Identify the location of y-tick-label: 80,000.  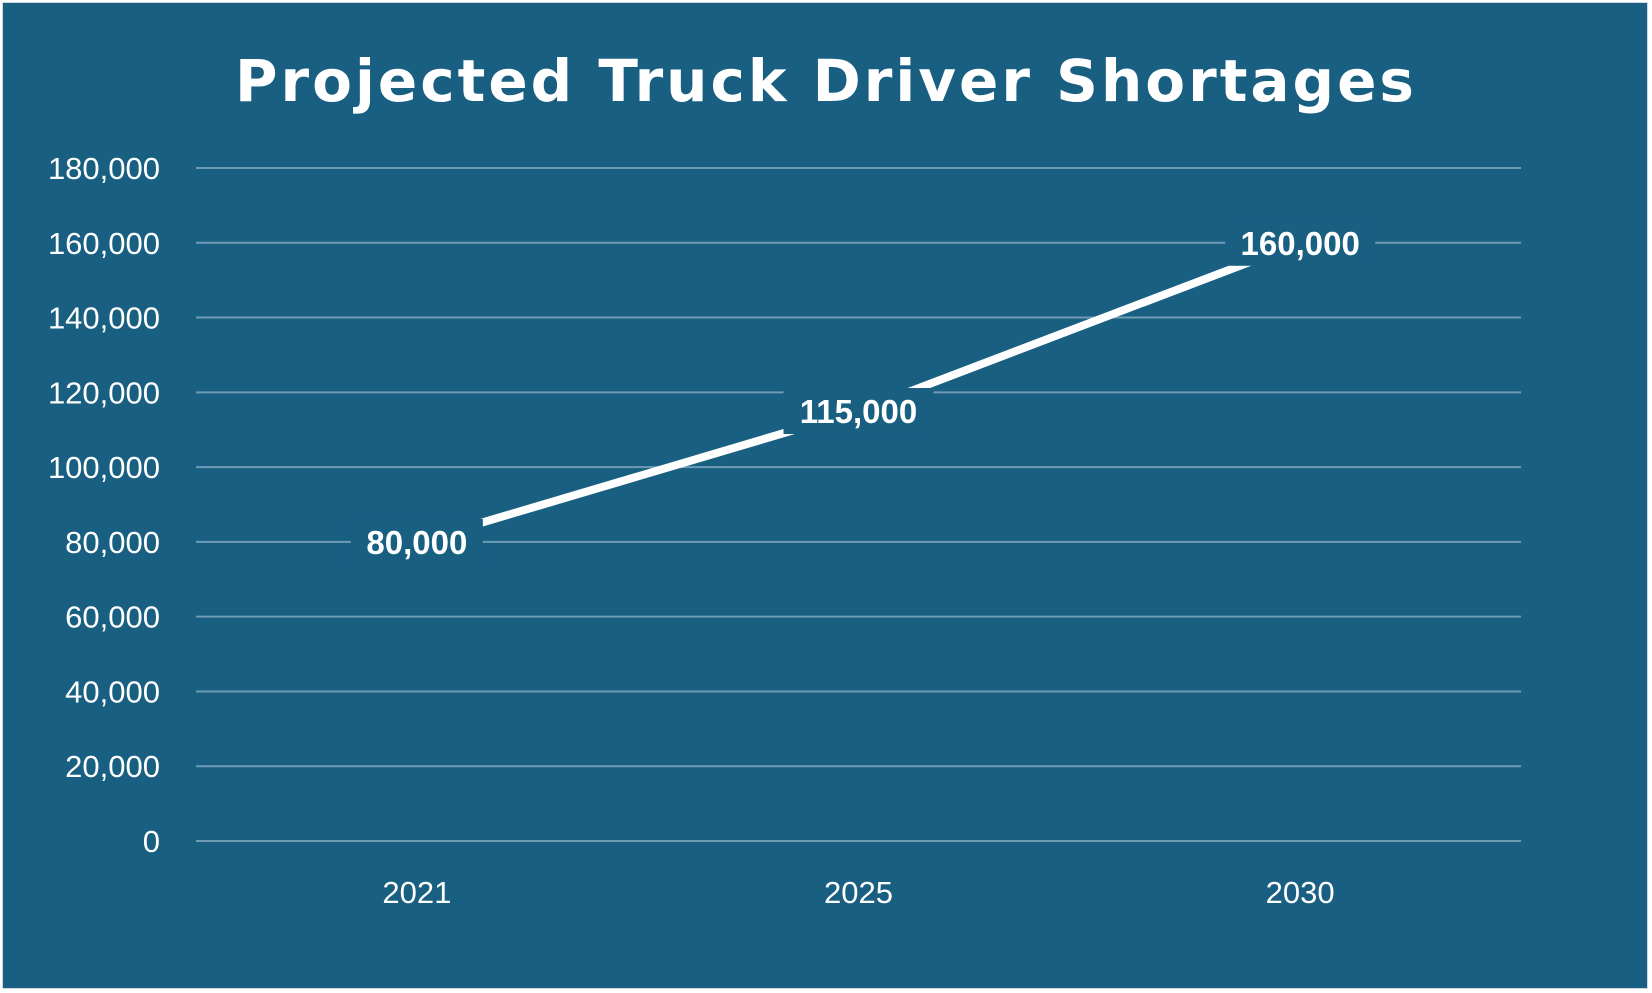
(112, 542).